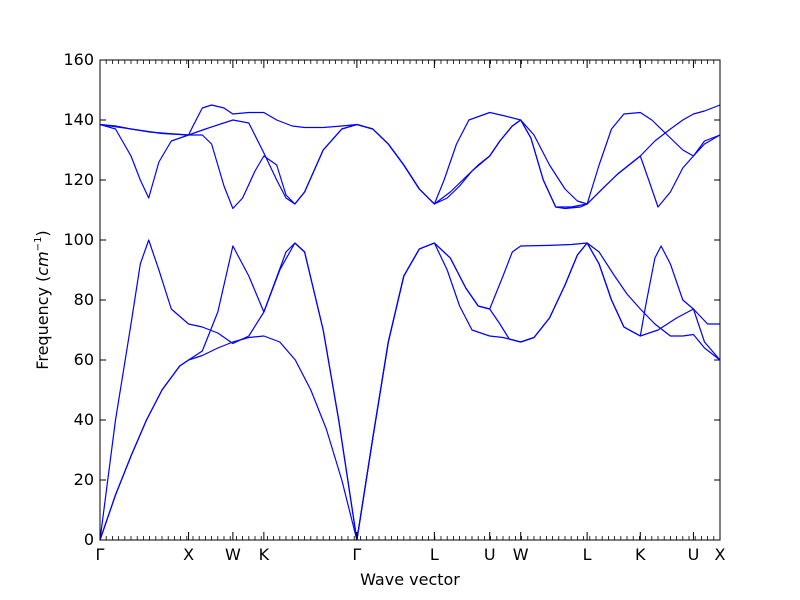 This screenshot has height=600, width=800. I want to click on y-tick-label: 20, so click(84, 479).